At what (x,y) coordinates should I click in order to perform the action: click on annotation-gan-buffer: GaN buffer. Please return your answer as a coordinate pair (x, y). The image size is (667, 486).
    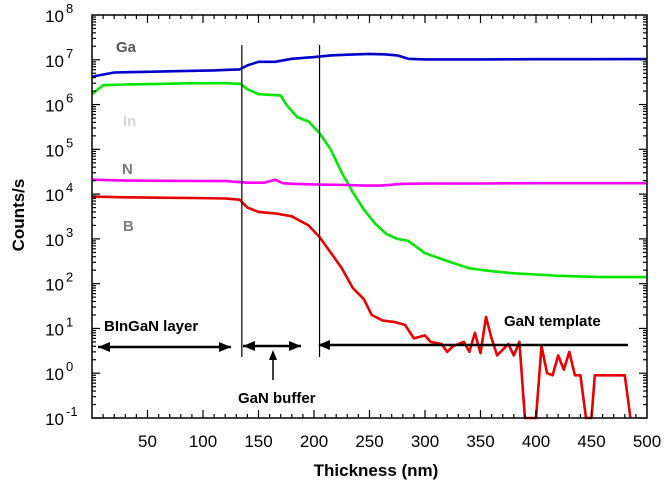
    Looking at the image, I should click on (277, 398).